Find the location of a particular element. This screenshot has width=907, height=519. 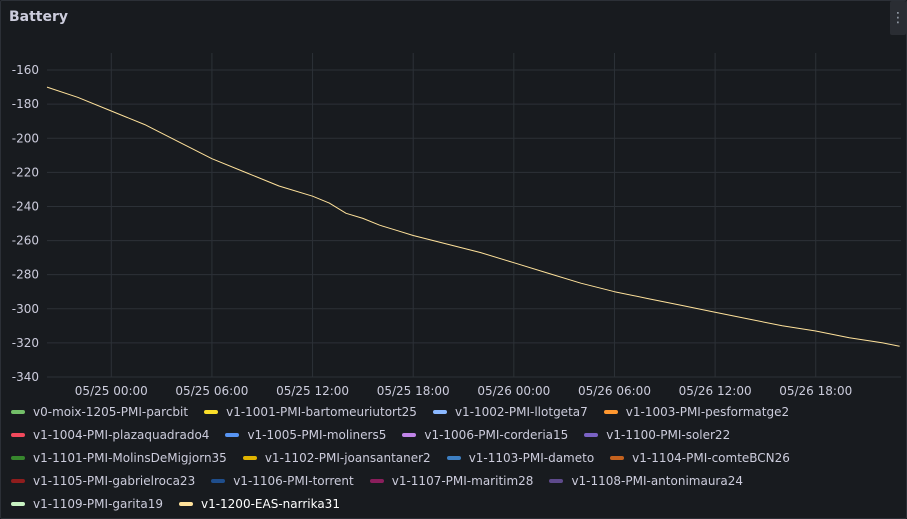

legend-item: v1-1100-PMI-soler22 is located at coordinates (657, 435).